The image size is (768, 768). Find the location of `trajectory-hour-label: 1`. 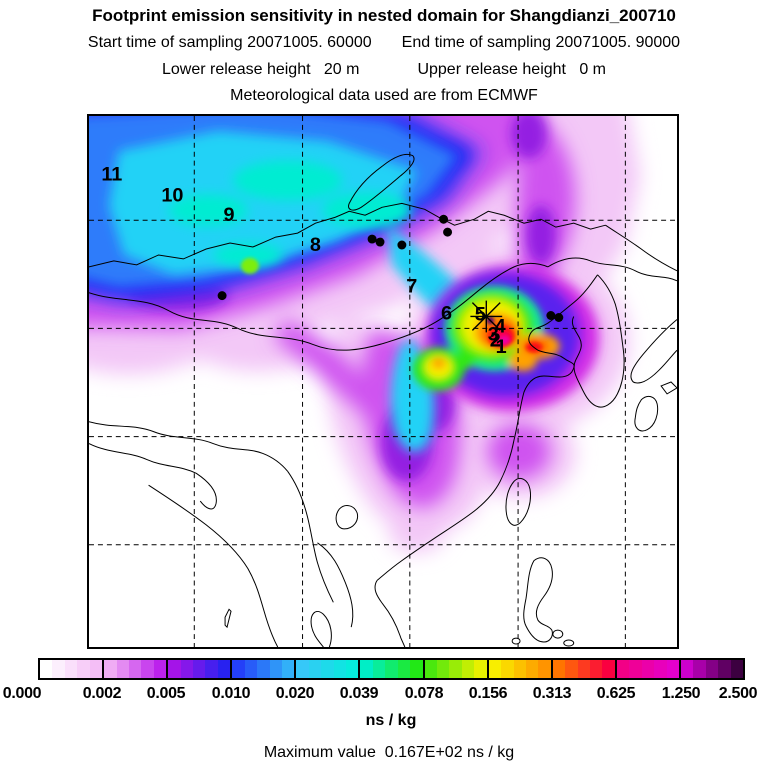

trajectory-hour-label: 1 is located at coordinates (501, 347).